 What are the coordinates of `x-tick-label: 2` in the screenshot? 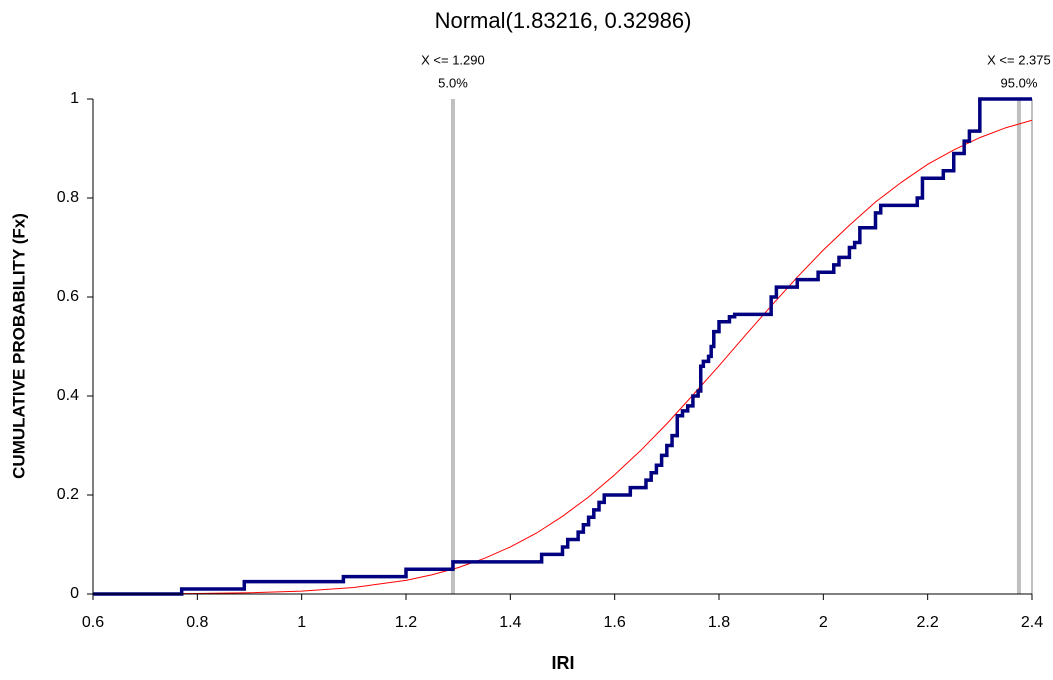 It's located at (823, 622).